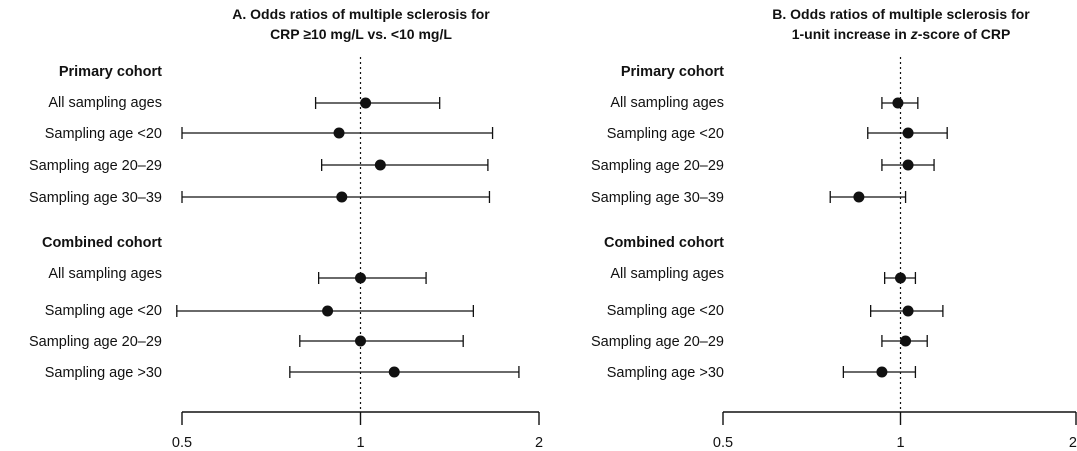  I want to click on chart-title-segment: B. Odds ratios of multiple sclerosis for, so click(901, 14).